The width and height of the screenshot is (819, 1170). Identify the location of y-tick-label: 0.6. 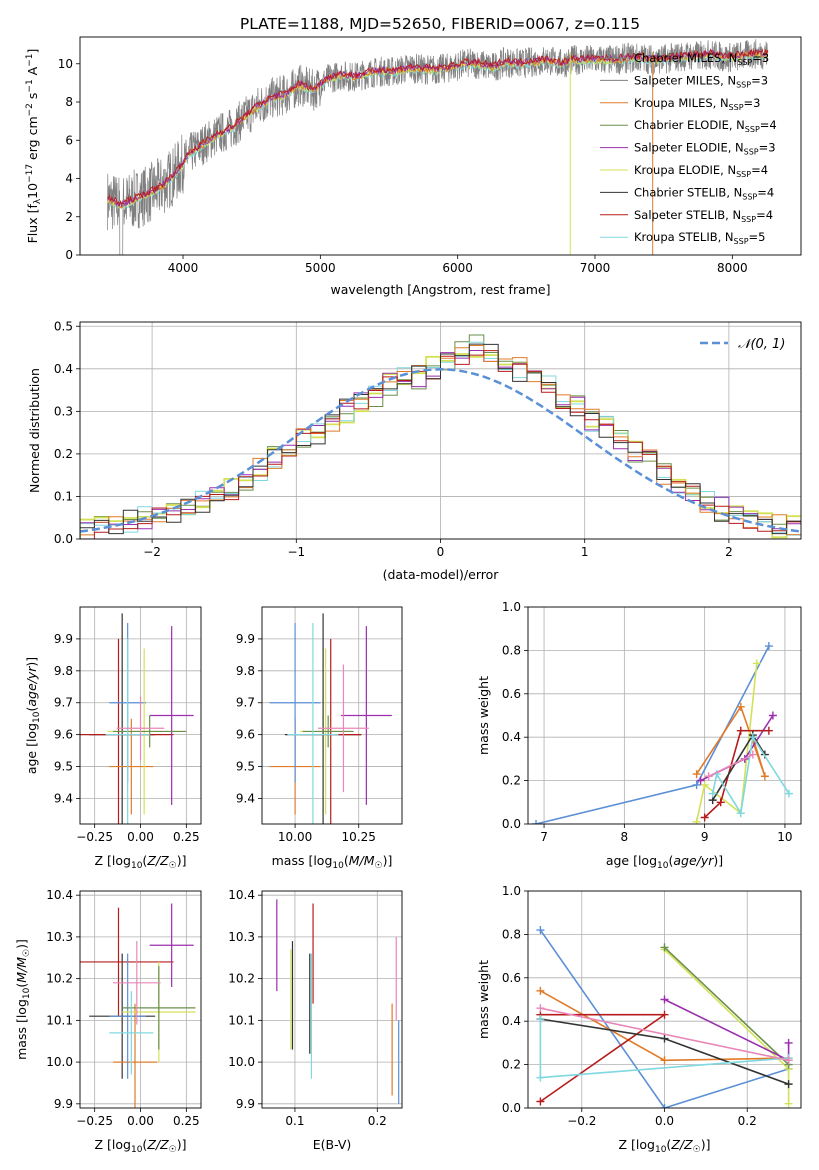
(511, 978).